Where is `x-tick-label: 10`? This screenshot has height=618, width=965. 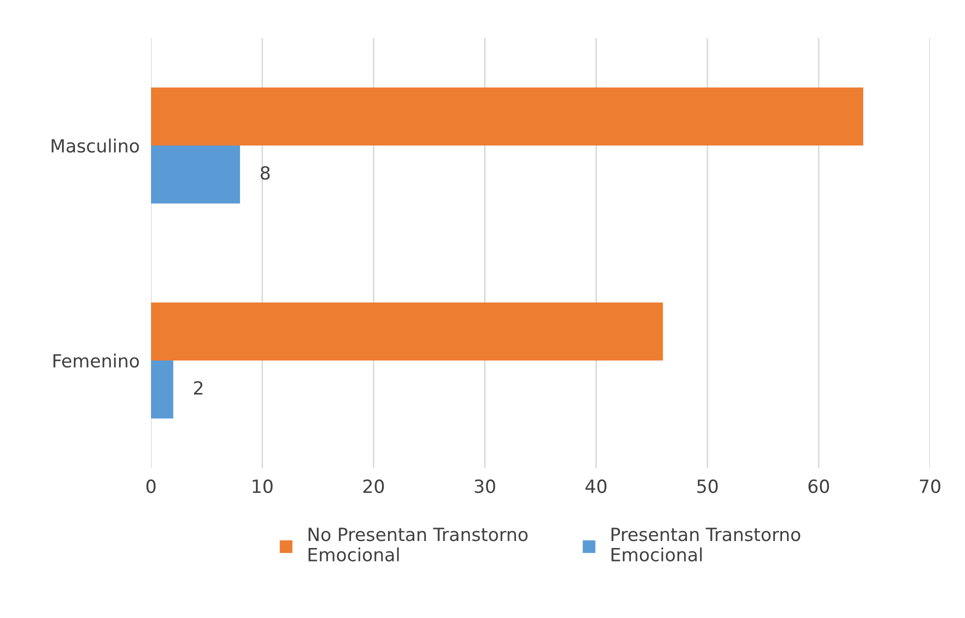 x-tick-label: 10 is located at coordinates (262, 486).